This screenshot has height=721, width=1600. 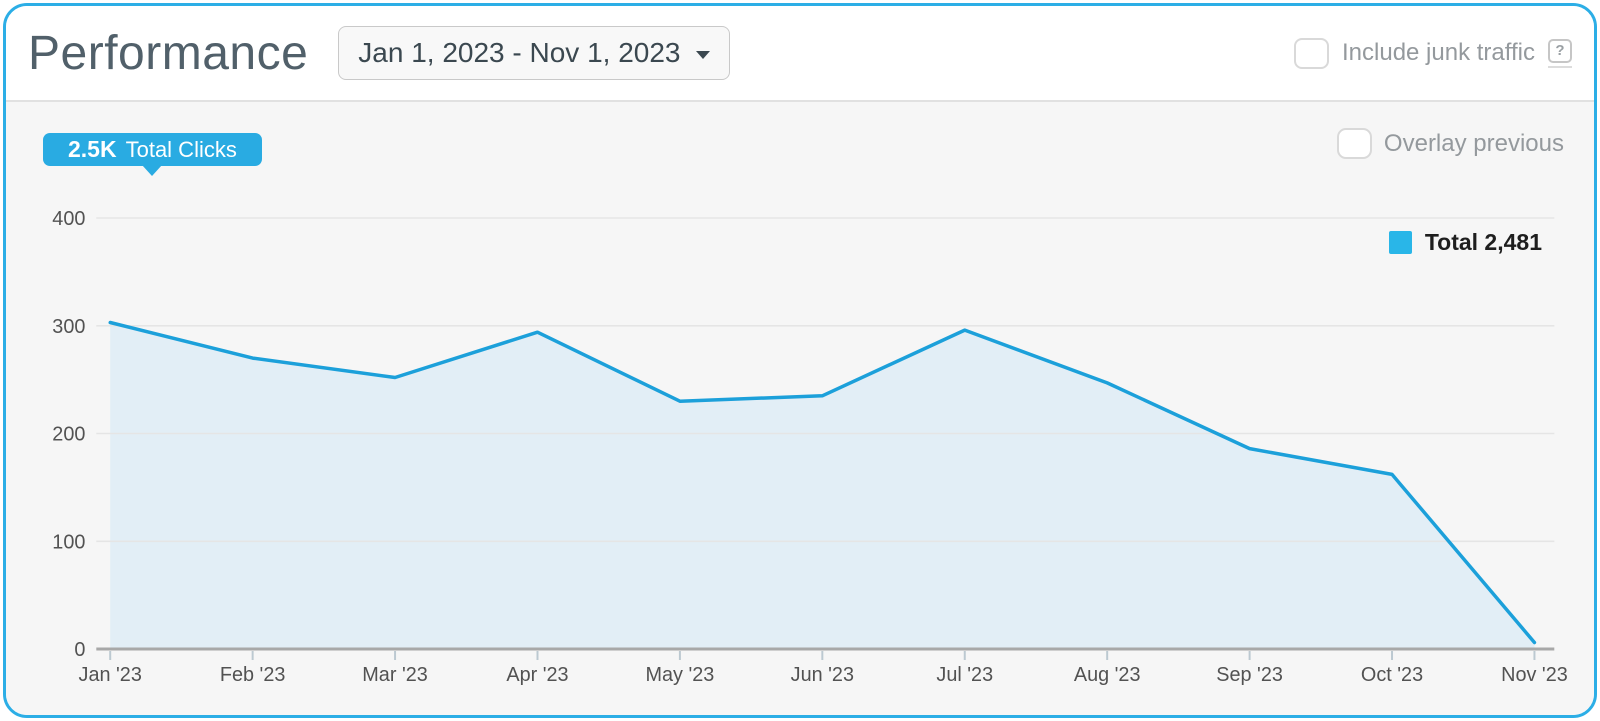 I want to click on y-axis-label: 300, so click(x=68, y=327).